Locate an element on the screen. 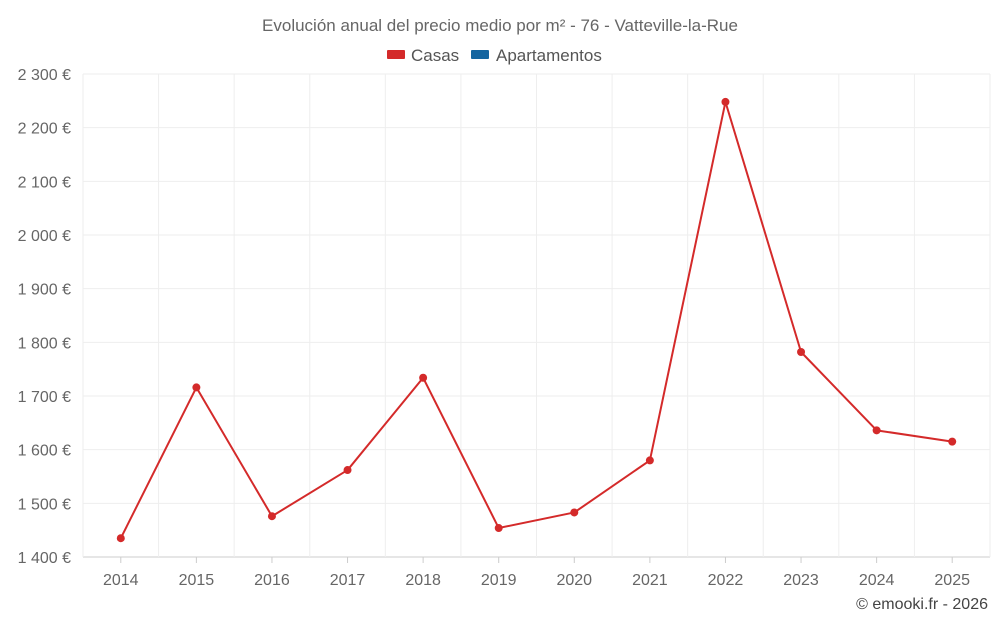 The image size is (1000, 625). x-tick-label: 2018 is located at coordinates (423, 580).